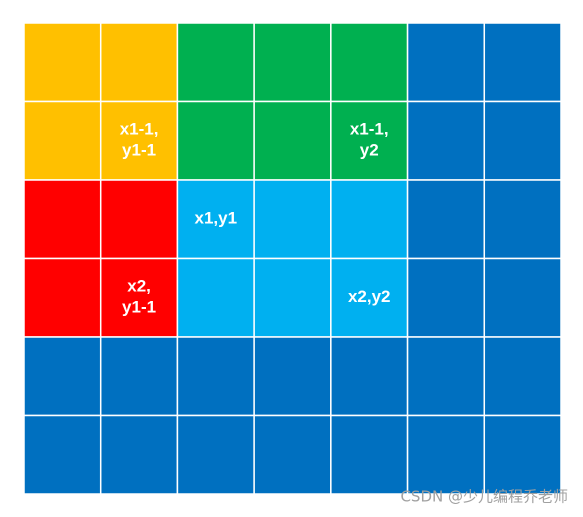 The height and width of the screenshot is (517, 583). What do you see at coordinates (369, 150) in the screenshot?
I see `cell-label-line: y2` at bounding box center [369, 150].